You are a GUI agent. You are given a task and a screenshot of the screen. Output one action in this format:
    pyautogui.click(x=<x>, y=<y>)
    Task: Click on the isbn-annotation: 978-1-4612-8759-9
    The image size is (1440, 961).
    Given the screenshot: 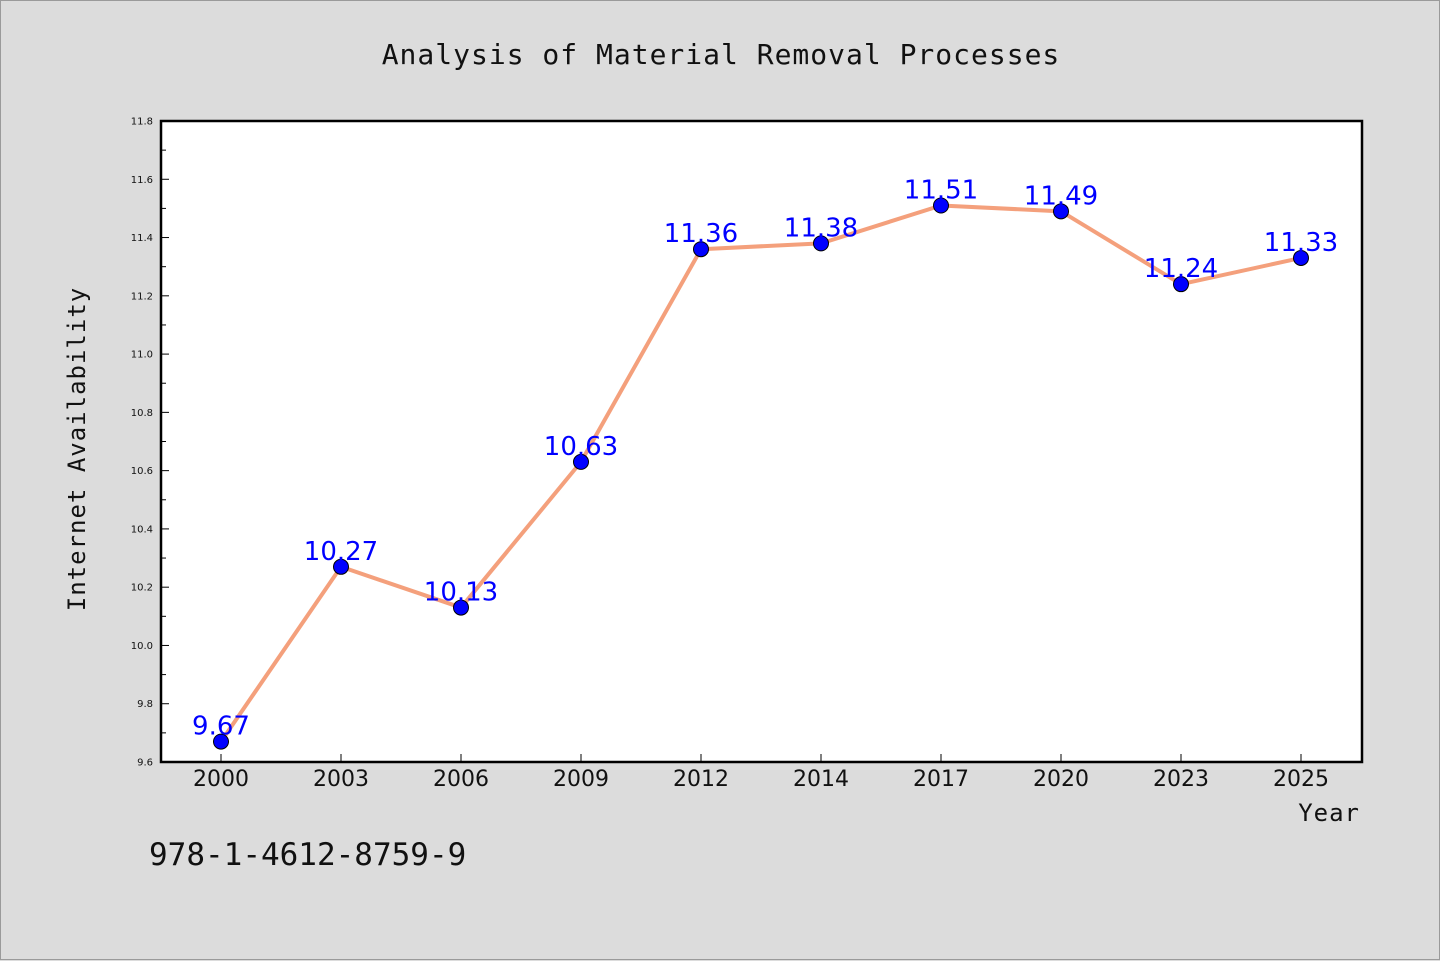 What is the action you would take?
    pyautogui.click(x=307, y=855)
    